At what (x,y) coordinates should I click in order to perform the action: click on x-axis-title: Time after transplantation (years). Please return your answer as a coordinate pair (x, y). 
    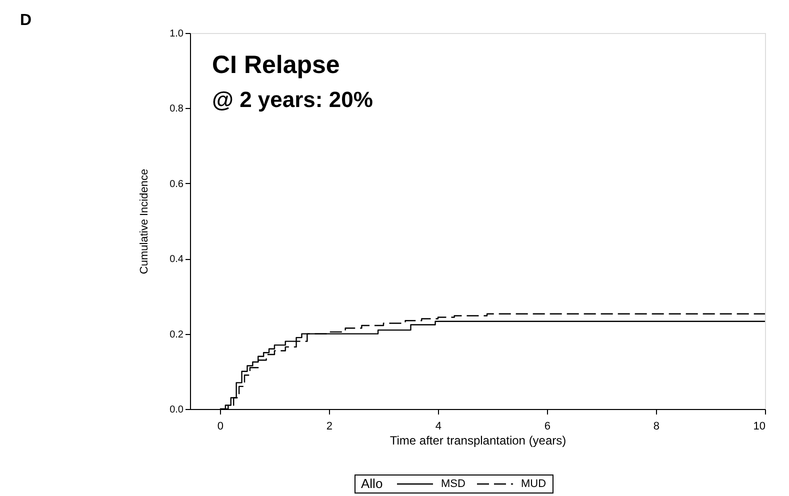
    Looking at the image, I should click on (478, 441).